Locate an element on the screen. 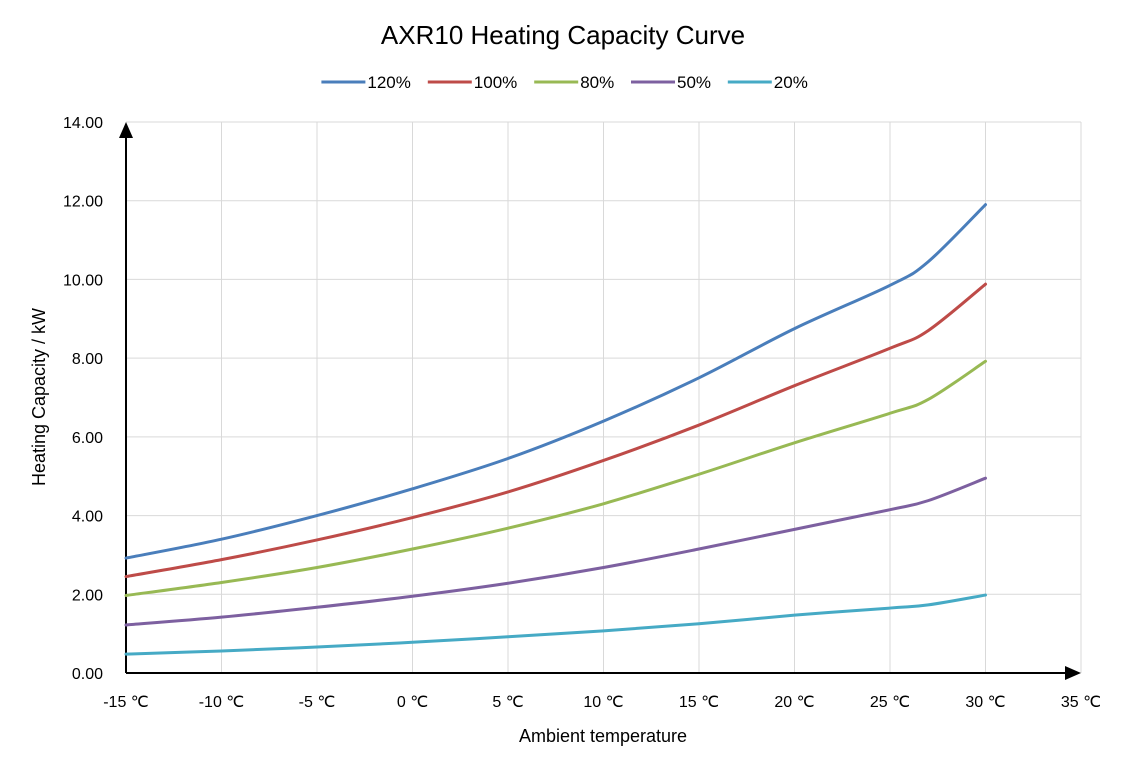 The image size is (1127, 773). legend-label: 120% is located at coordinates (388, 82).